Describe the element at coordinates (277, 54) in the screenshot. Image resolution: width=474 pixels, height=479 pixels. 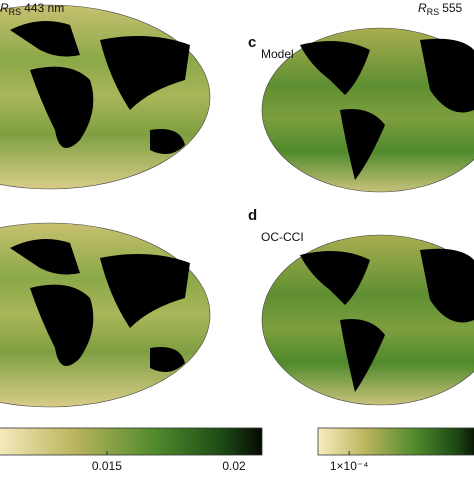
I see `panel-label: Model` at that location.